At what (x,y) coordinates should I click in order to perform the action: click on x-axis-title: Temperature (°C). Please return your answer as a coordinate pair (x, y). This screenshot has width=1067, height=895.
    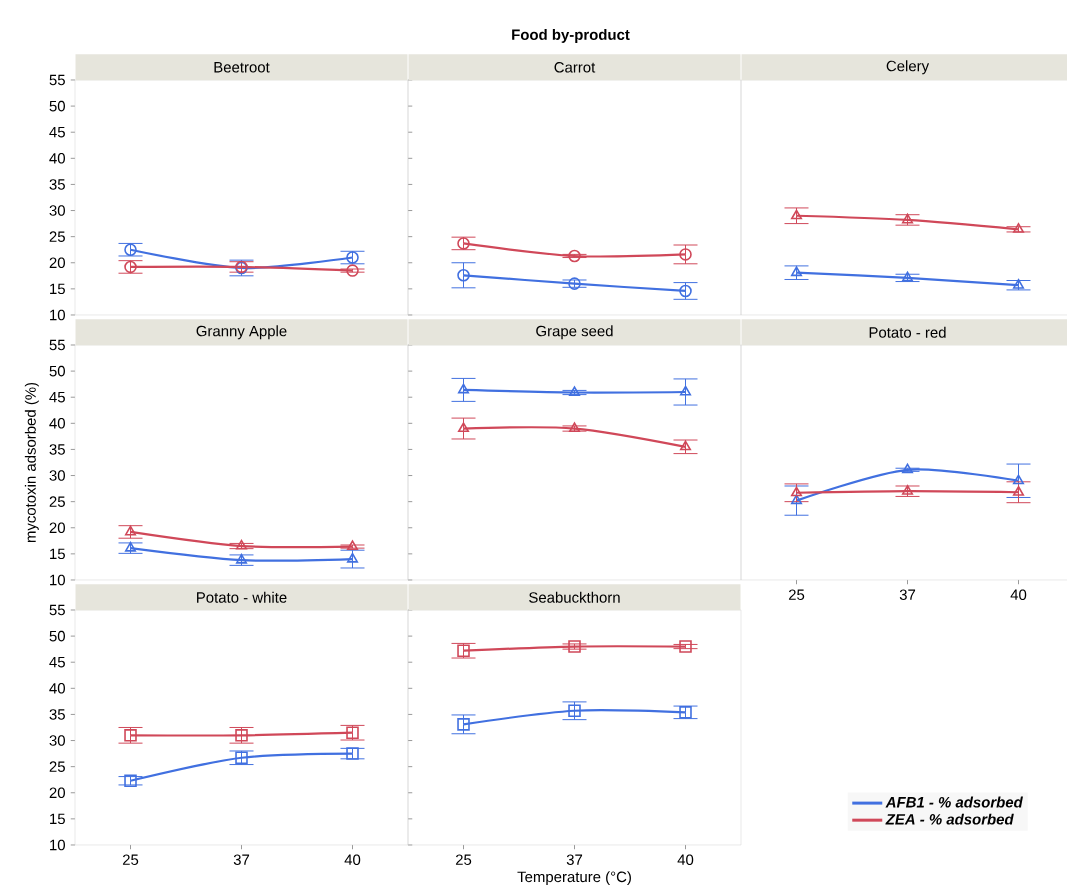
    Looking at the image, I should click on (574, 878).